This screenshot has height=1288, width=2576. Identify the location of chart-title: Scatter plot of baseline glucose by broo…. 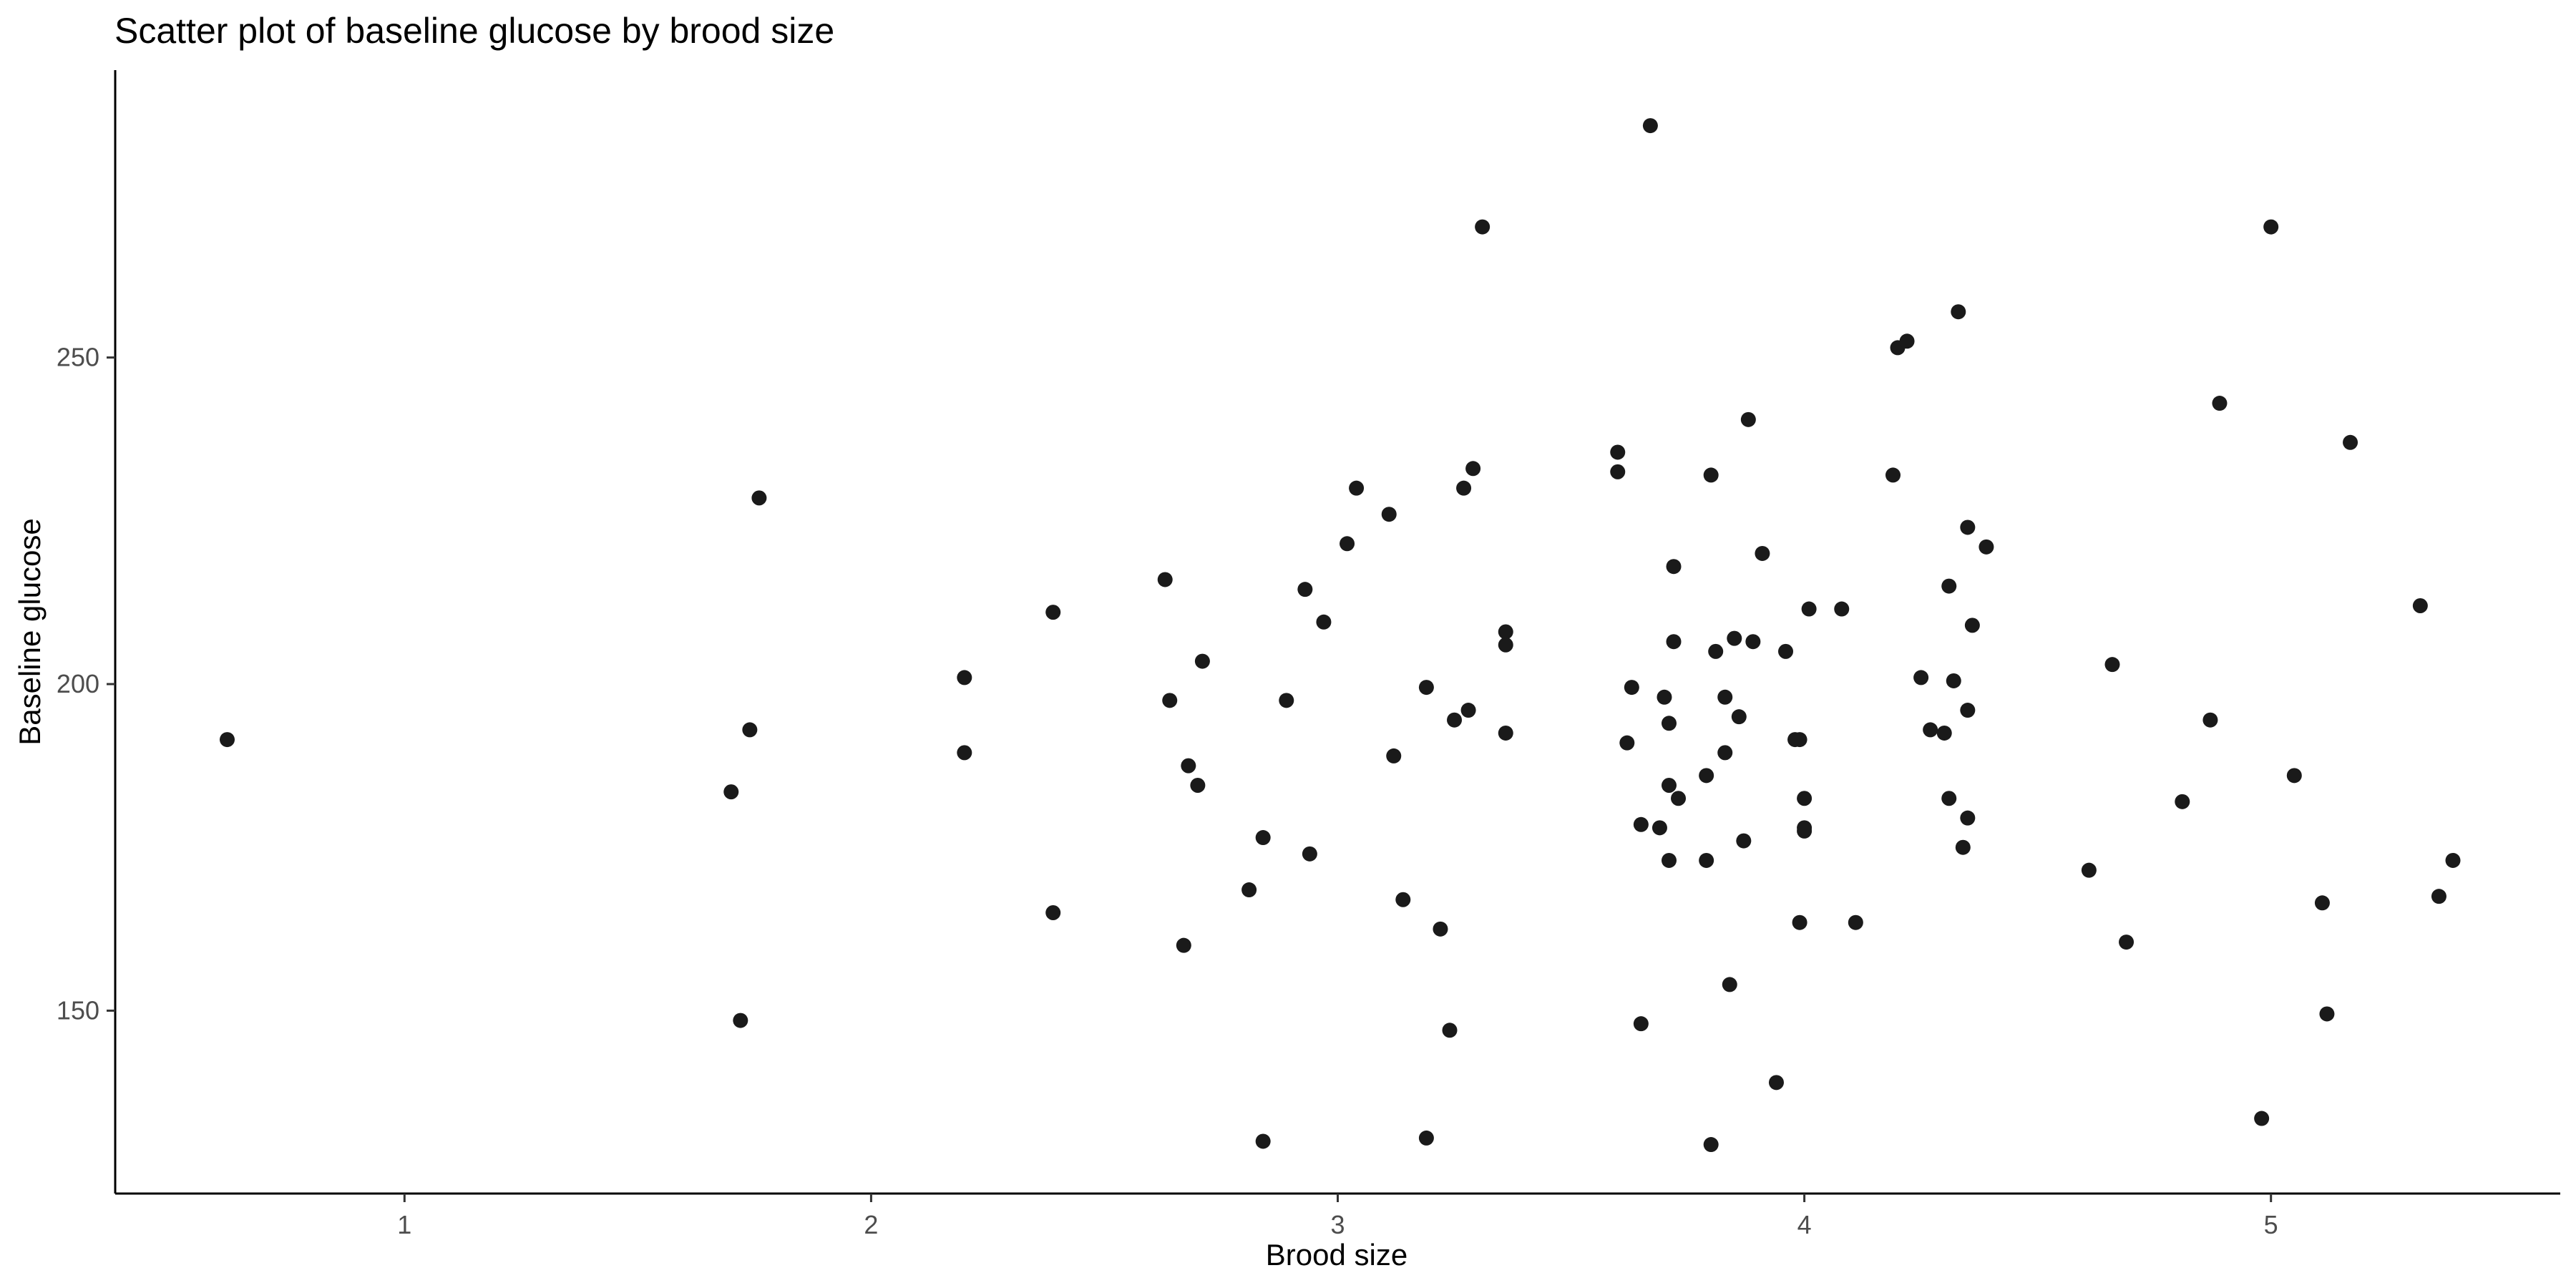
(474, 31).